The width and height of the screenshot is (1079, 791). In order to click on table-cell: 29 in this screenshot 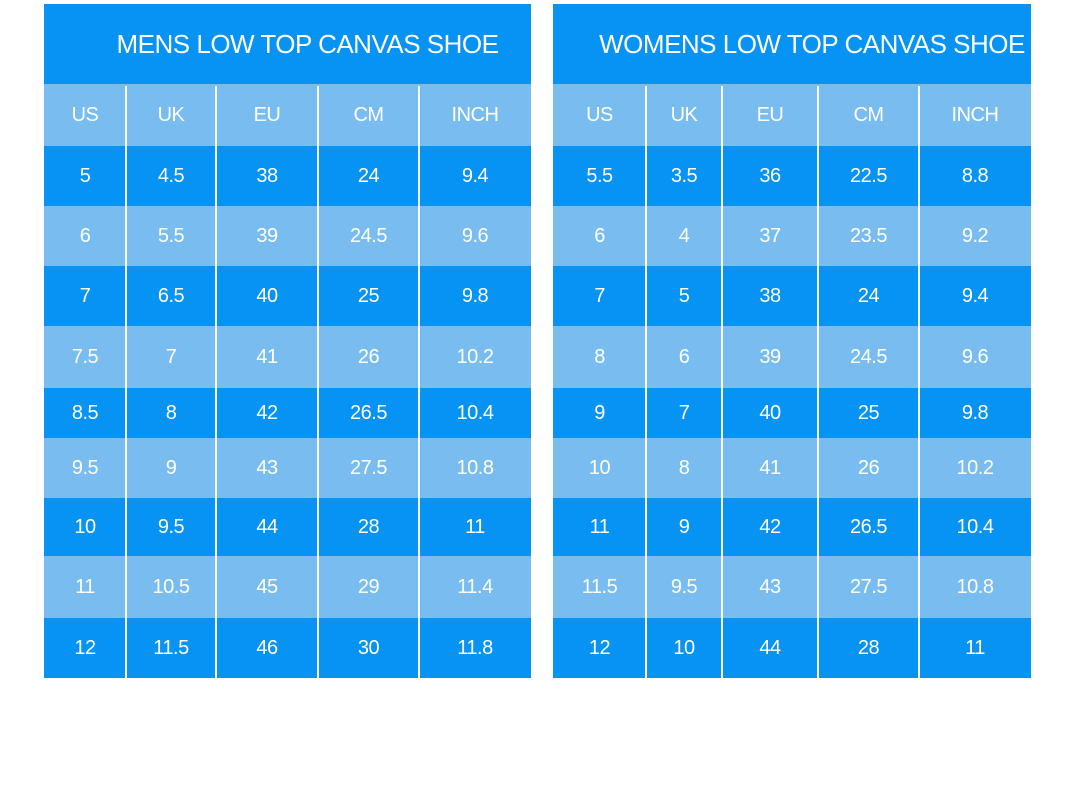, I will do `click(368, 586)`.